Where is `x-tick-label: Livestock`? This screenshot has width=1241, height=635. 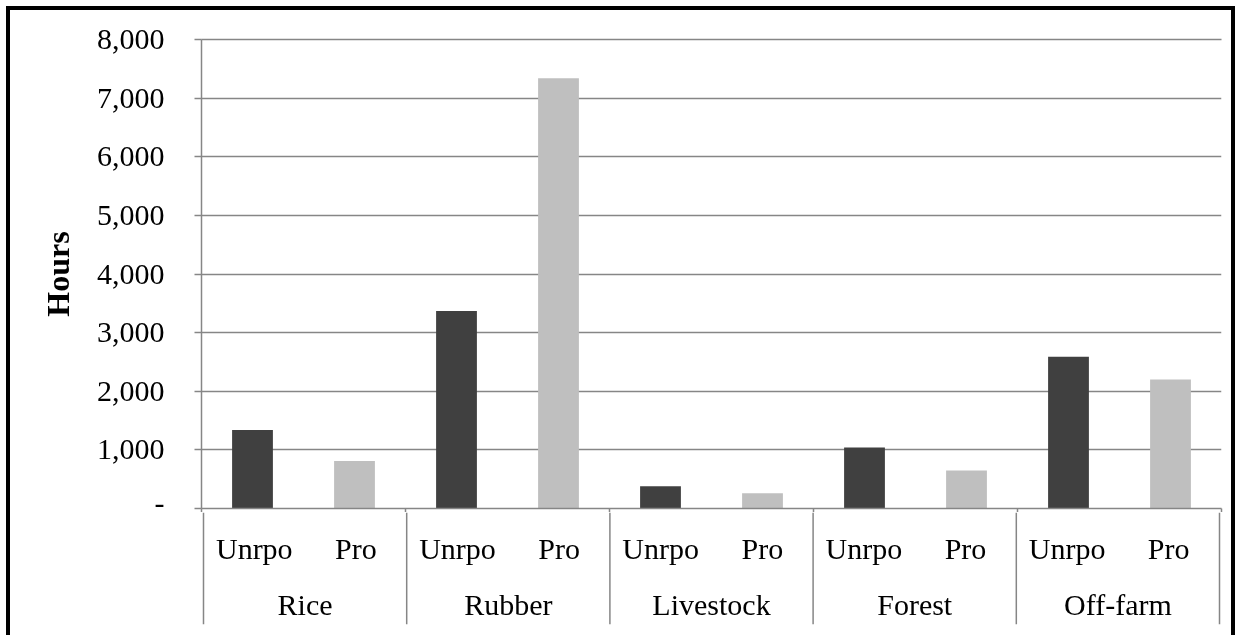
x-tick-label: Livestock is located at coordinates (711, 604).